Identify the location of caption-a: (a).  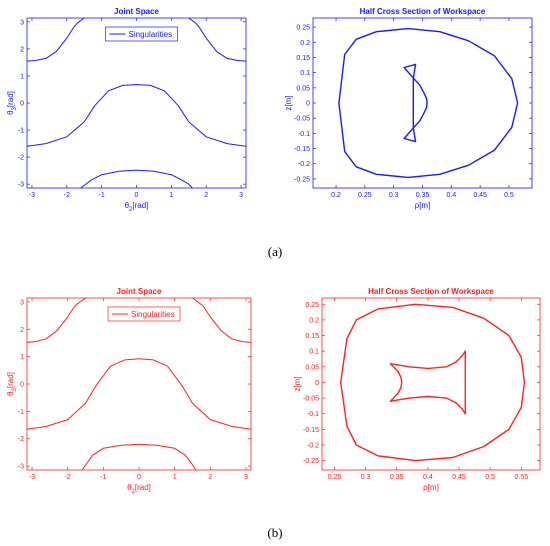
(275, 251).